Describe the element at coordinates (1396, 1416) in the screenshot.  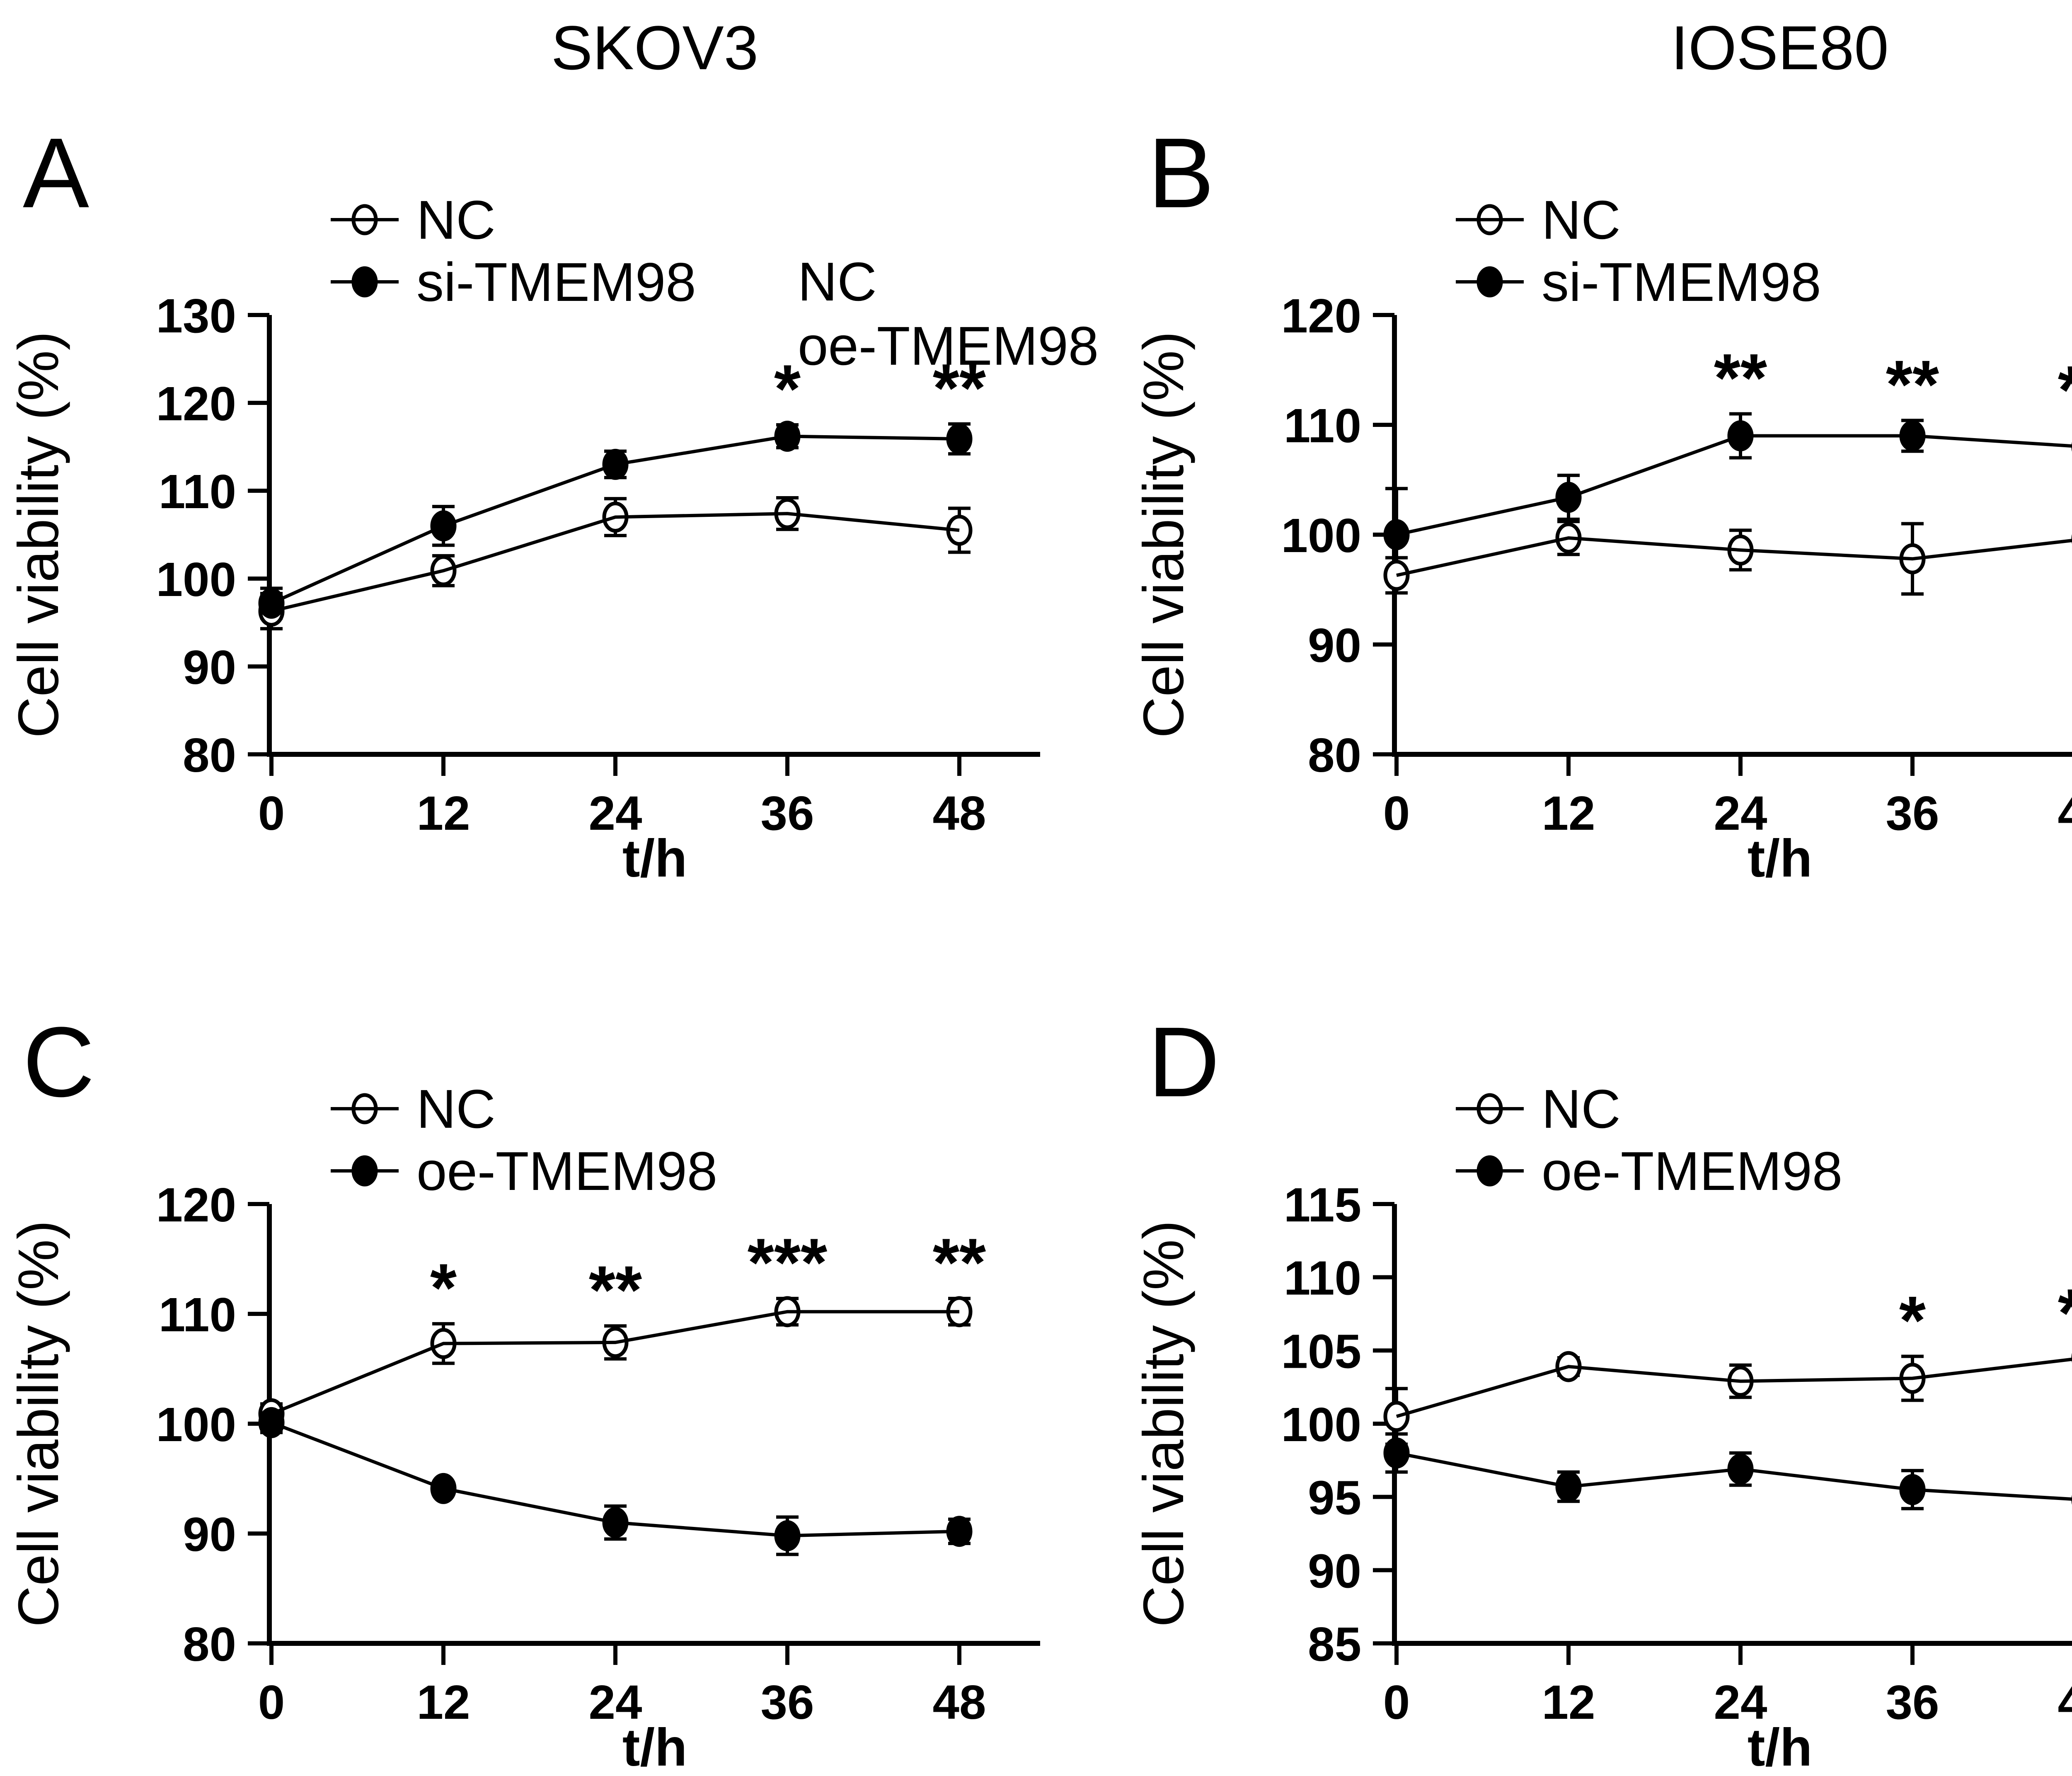
I see `data-point-open` at that location.